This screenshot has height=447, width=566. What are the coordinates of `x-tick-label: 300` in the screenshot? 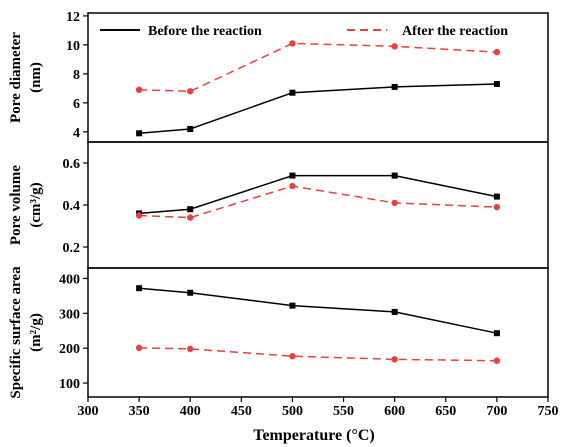 It's located at (88, 411).